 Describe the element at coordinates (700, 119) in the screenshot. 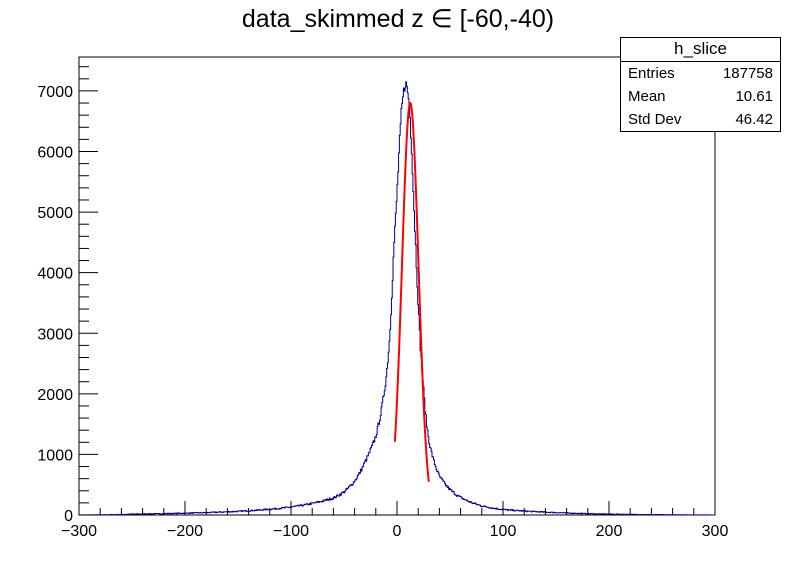

I see `stats-row-stddev: Std Dev 46.42` at that location.